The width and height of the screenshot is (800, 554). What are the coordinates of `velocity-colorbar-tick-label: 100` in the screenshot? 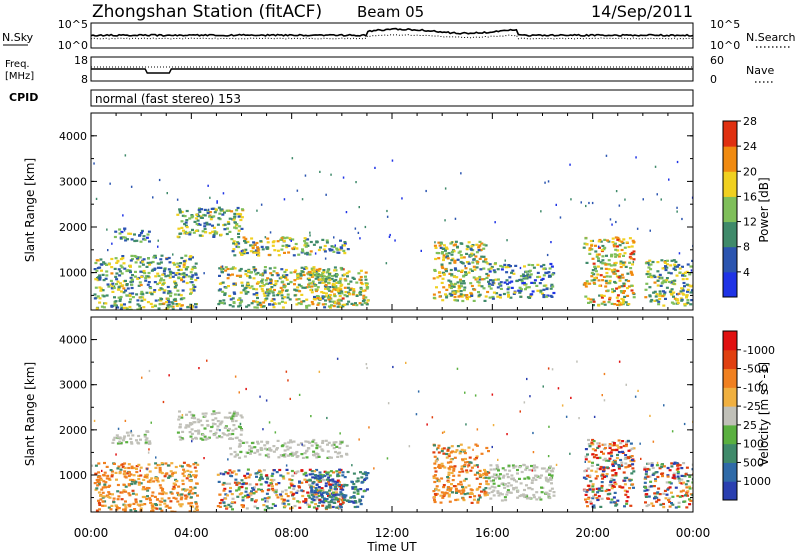 It's located at (753, 444).